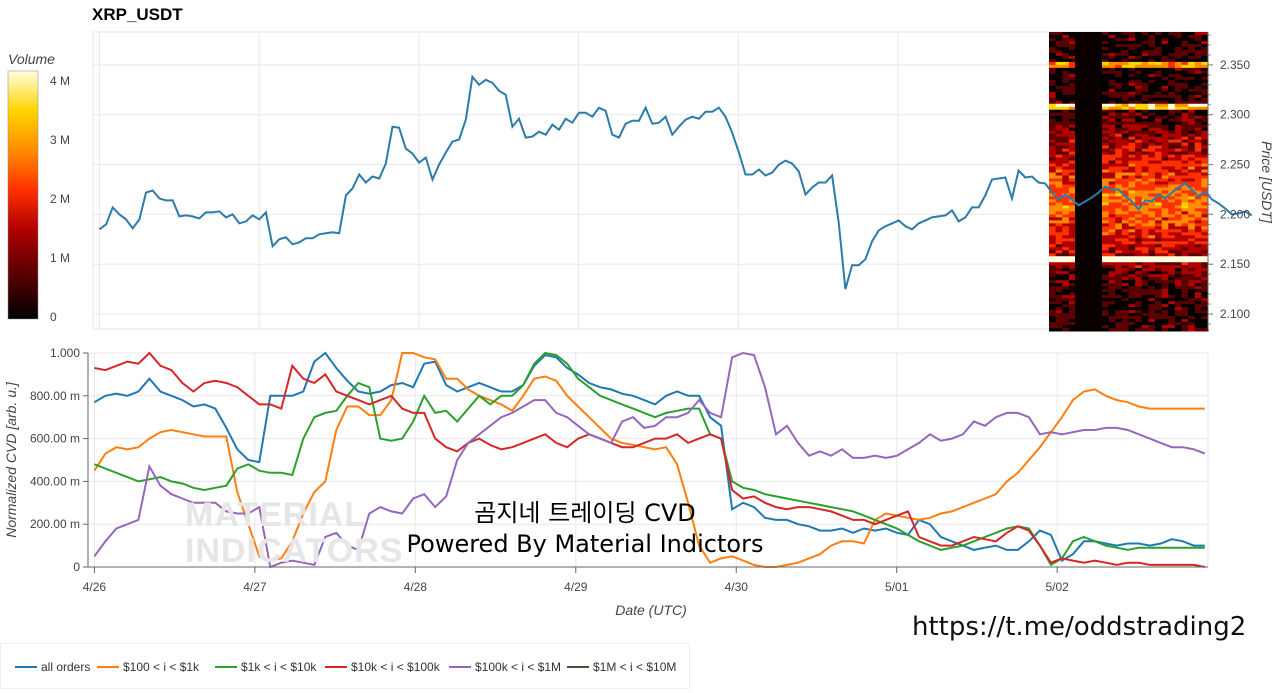 The image size is (1280, 693). I want to click on cvd-tick-label: 600.00 m, so click(55, 439).